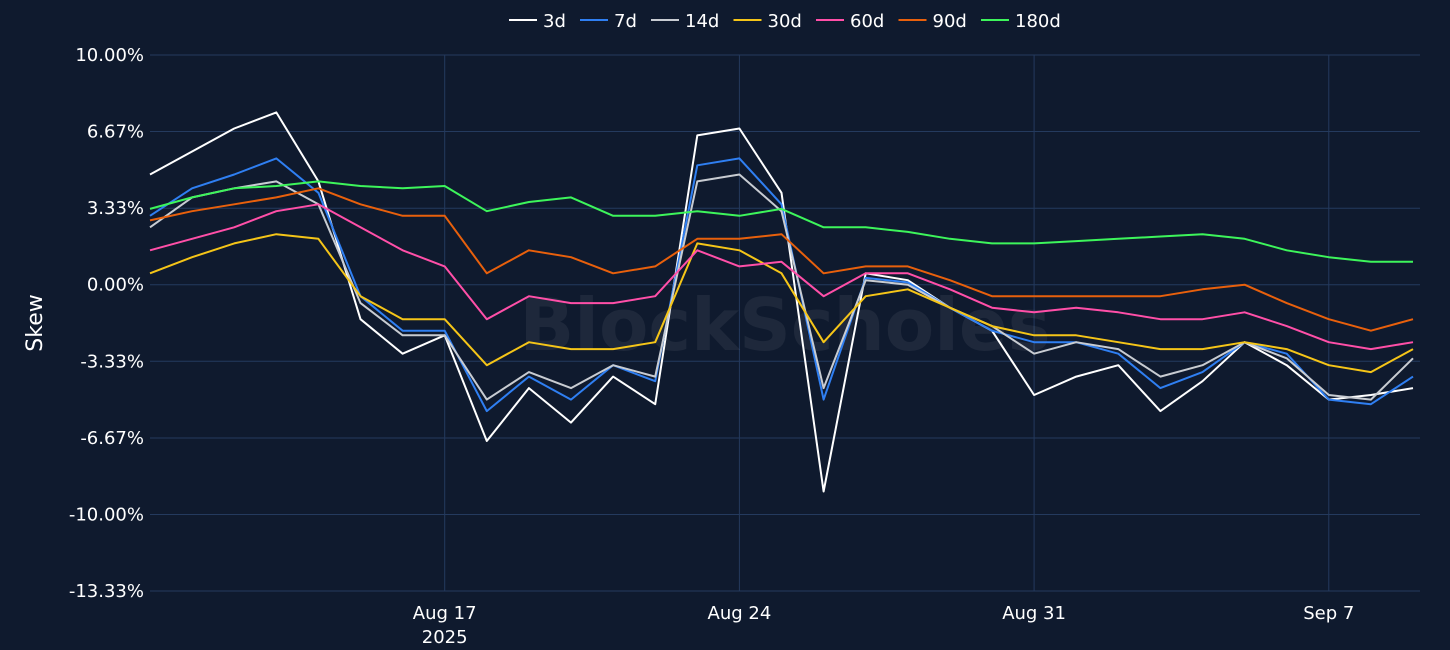 Image resolution: width=1450 pixels, height=650 pixels. I want to click on legend-label: 14d, so click(702, 21).